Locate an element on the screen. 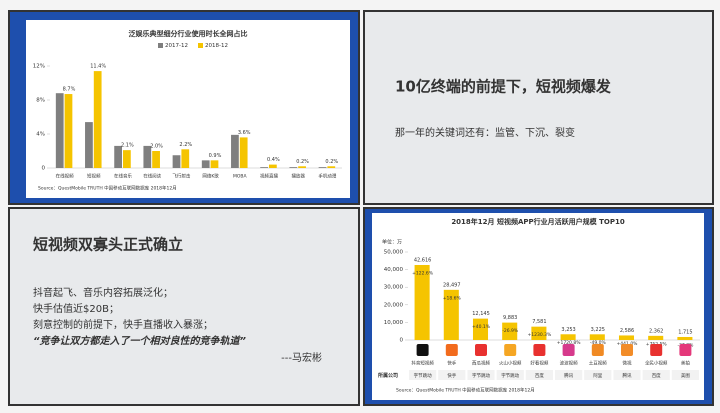 The width and height of the screenshot is (720, 413). company-label: 快手 is located at coordinates (451, 375).